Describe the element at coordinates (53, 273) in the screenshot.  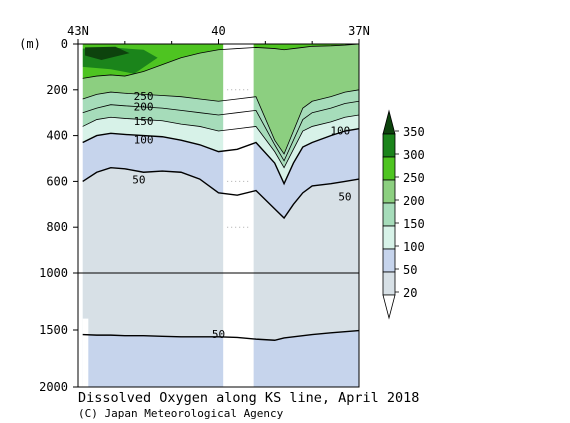
I see `y-tick-label: 1000` at that location.